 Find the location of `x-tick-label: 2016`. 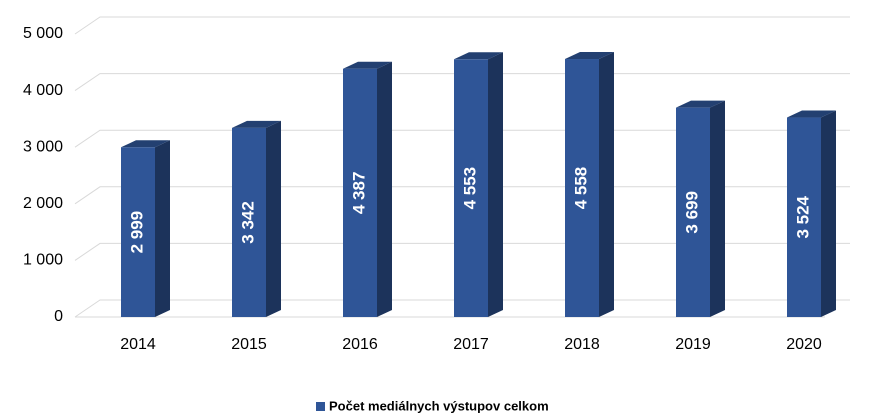

x-tick-label: 2016 is located at coordinates (360, 344).